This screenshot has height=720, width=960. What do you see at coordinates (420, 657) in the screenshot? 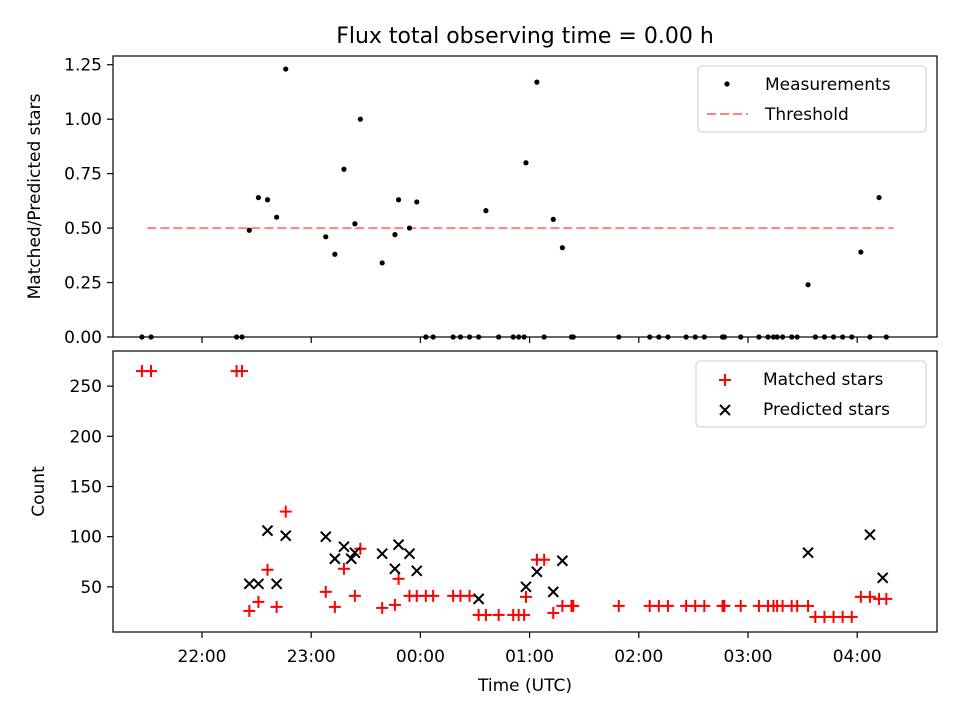
I see `x-tick-label: 00:00` at bounding box center [420, 657].